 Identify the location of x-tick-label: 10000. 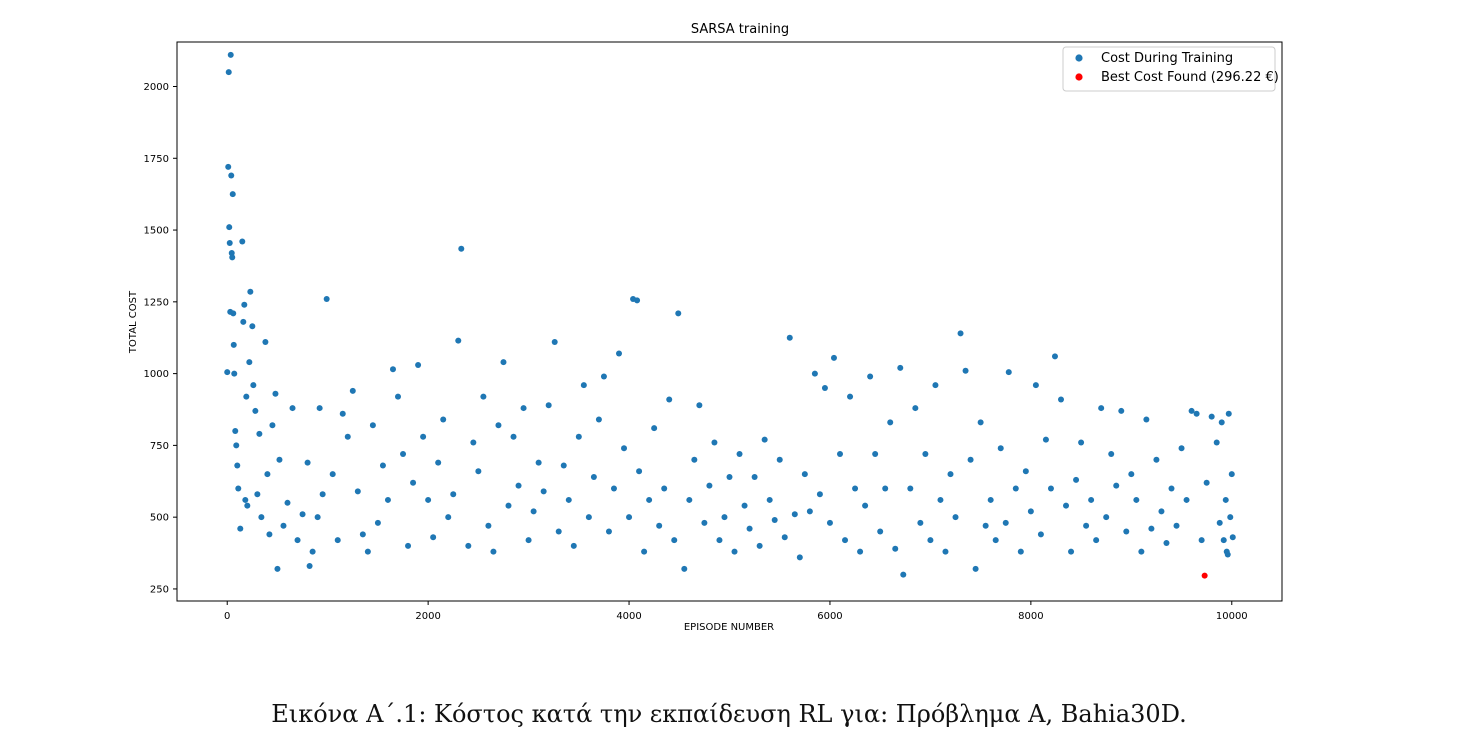
(1232, 616).